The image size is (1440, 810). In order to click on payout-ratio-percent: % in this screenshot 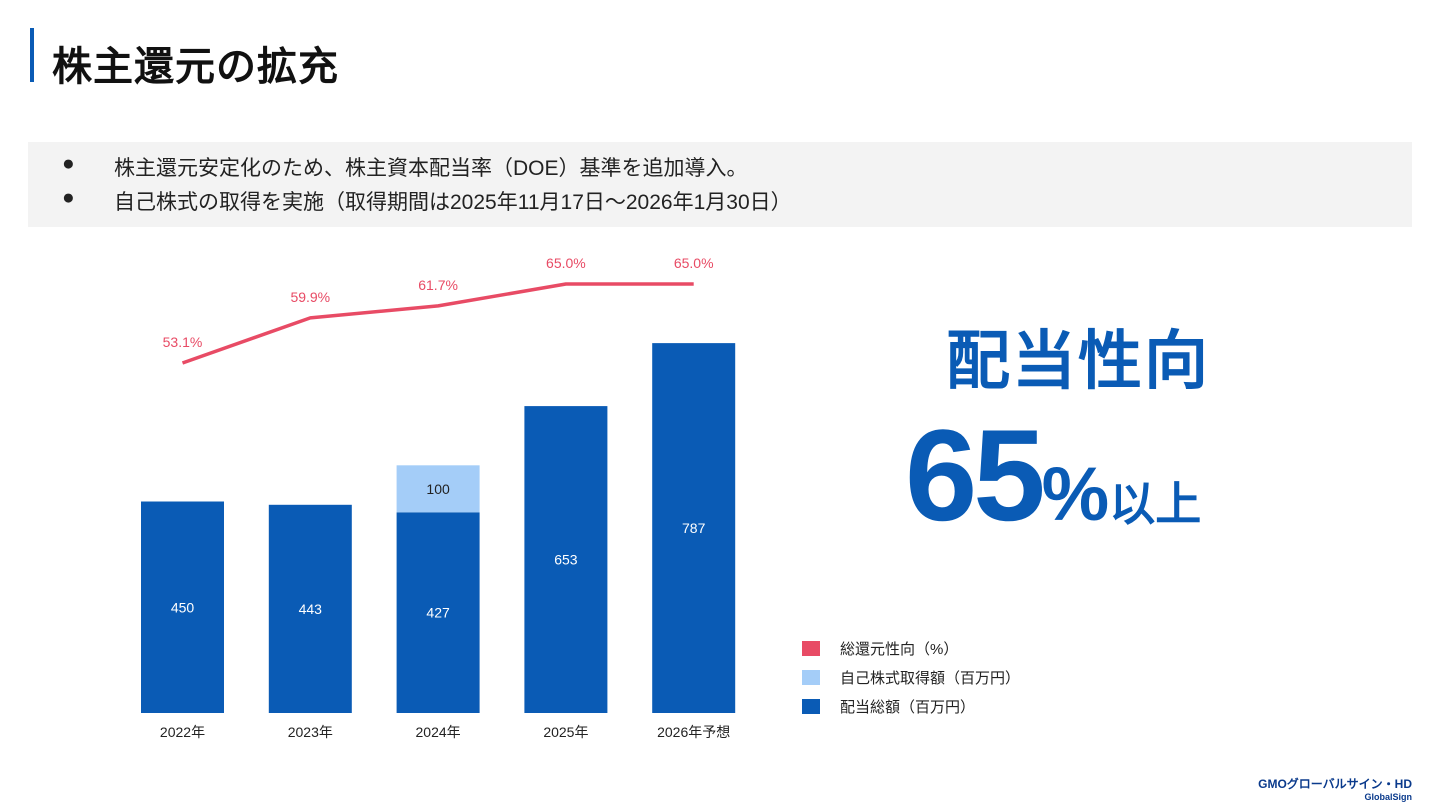, I will do `click(1075, 494)`.